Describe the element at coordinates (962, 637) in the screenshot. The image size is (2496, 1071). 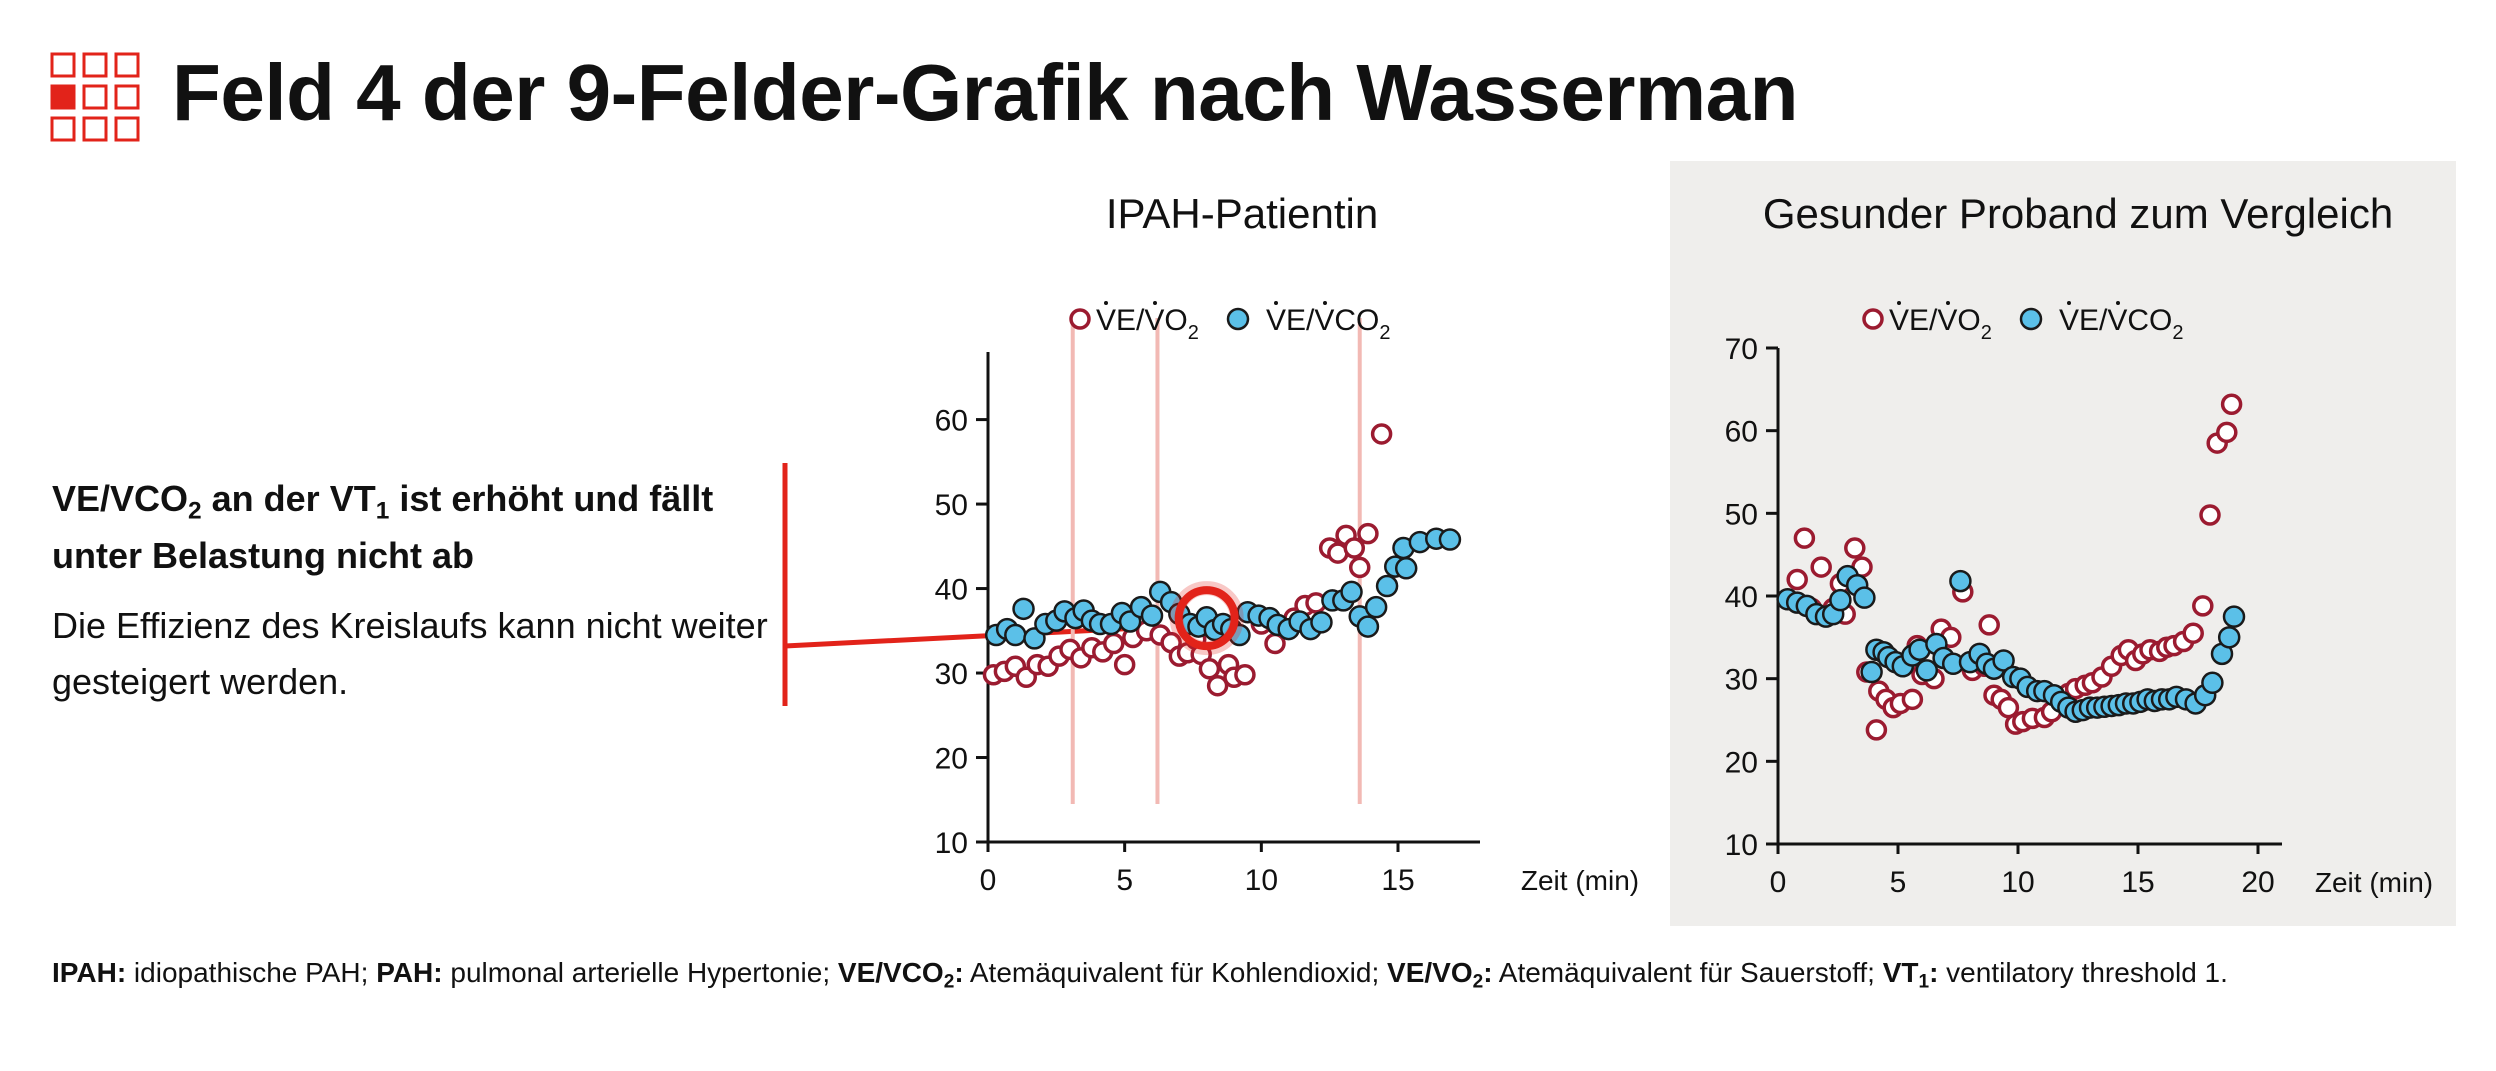
I see `pointer-line` at that location.